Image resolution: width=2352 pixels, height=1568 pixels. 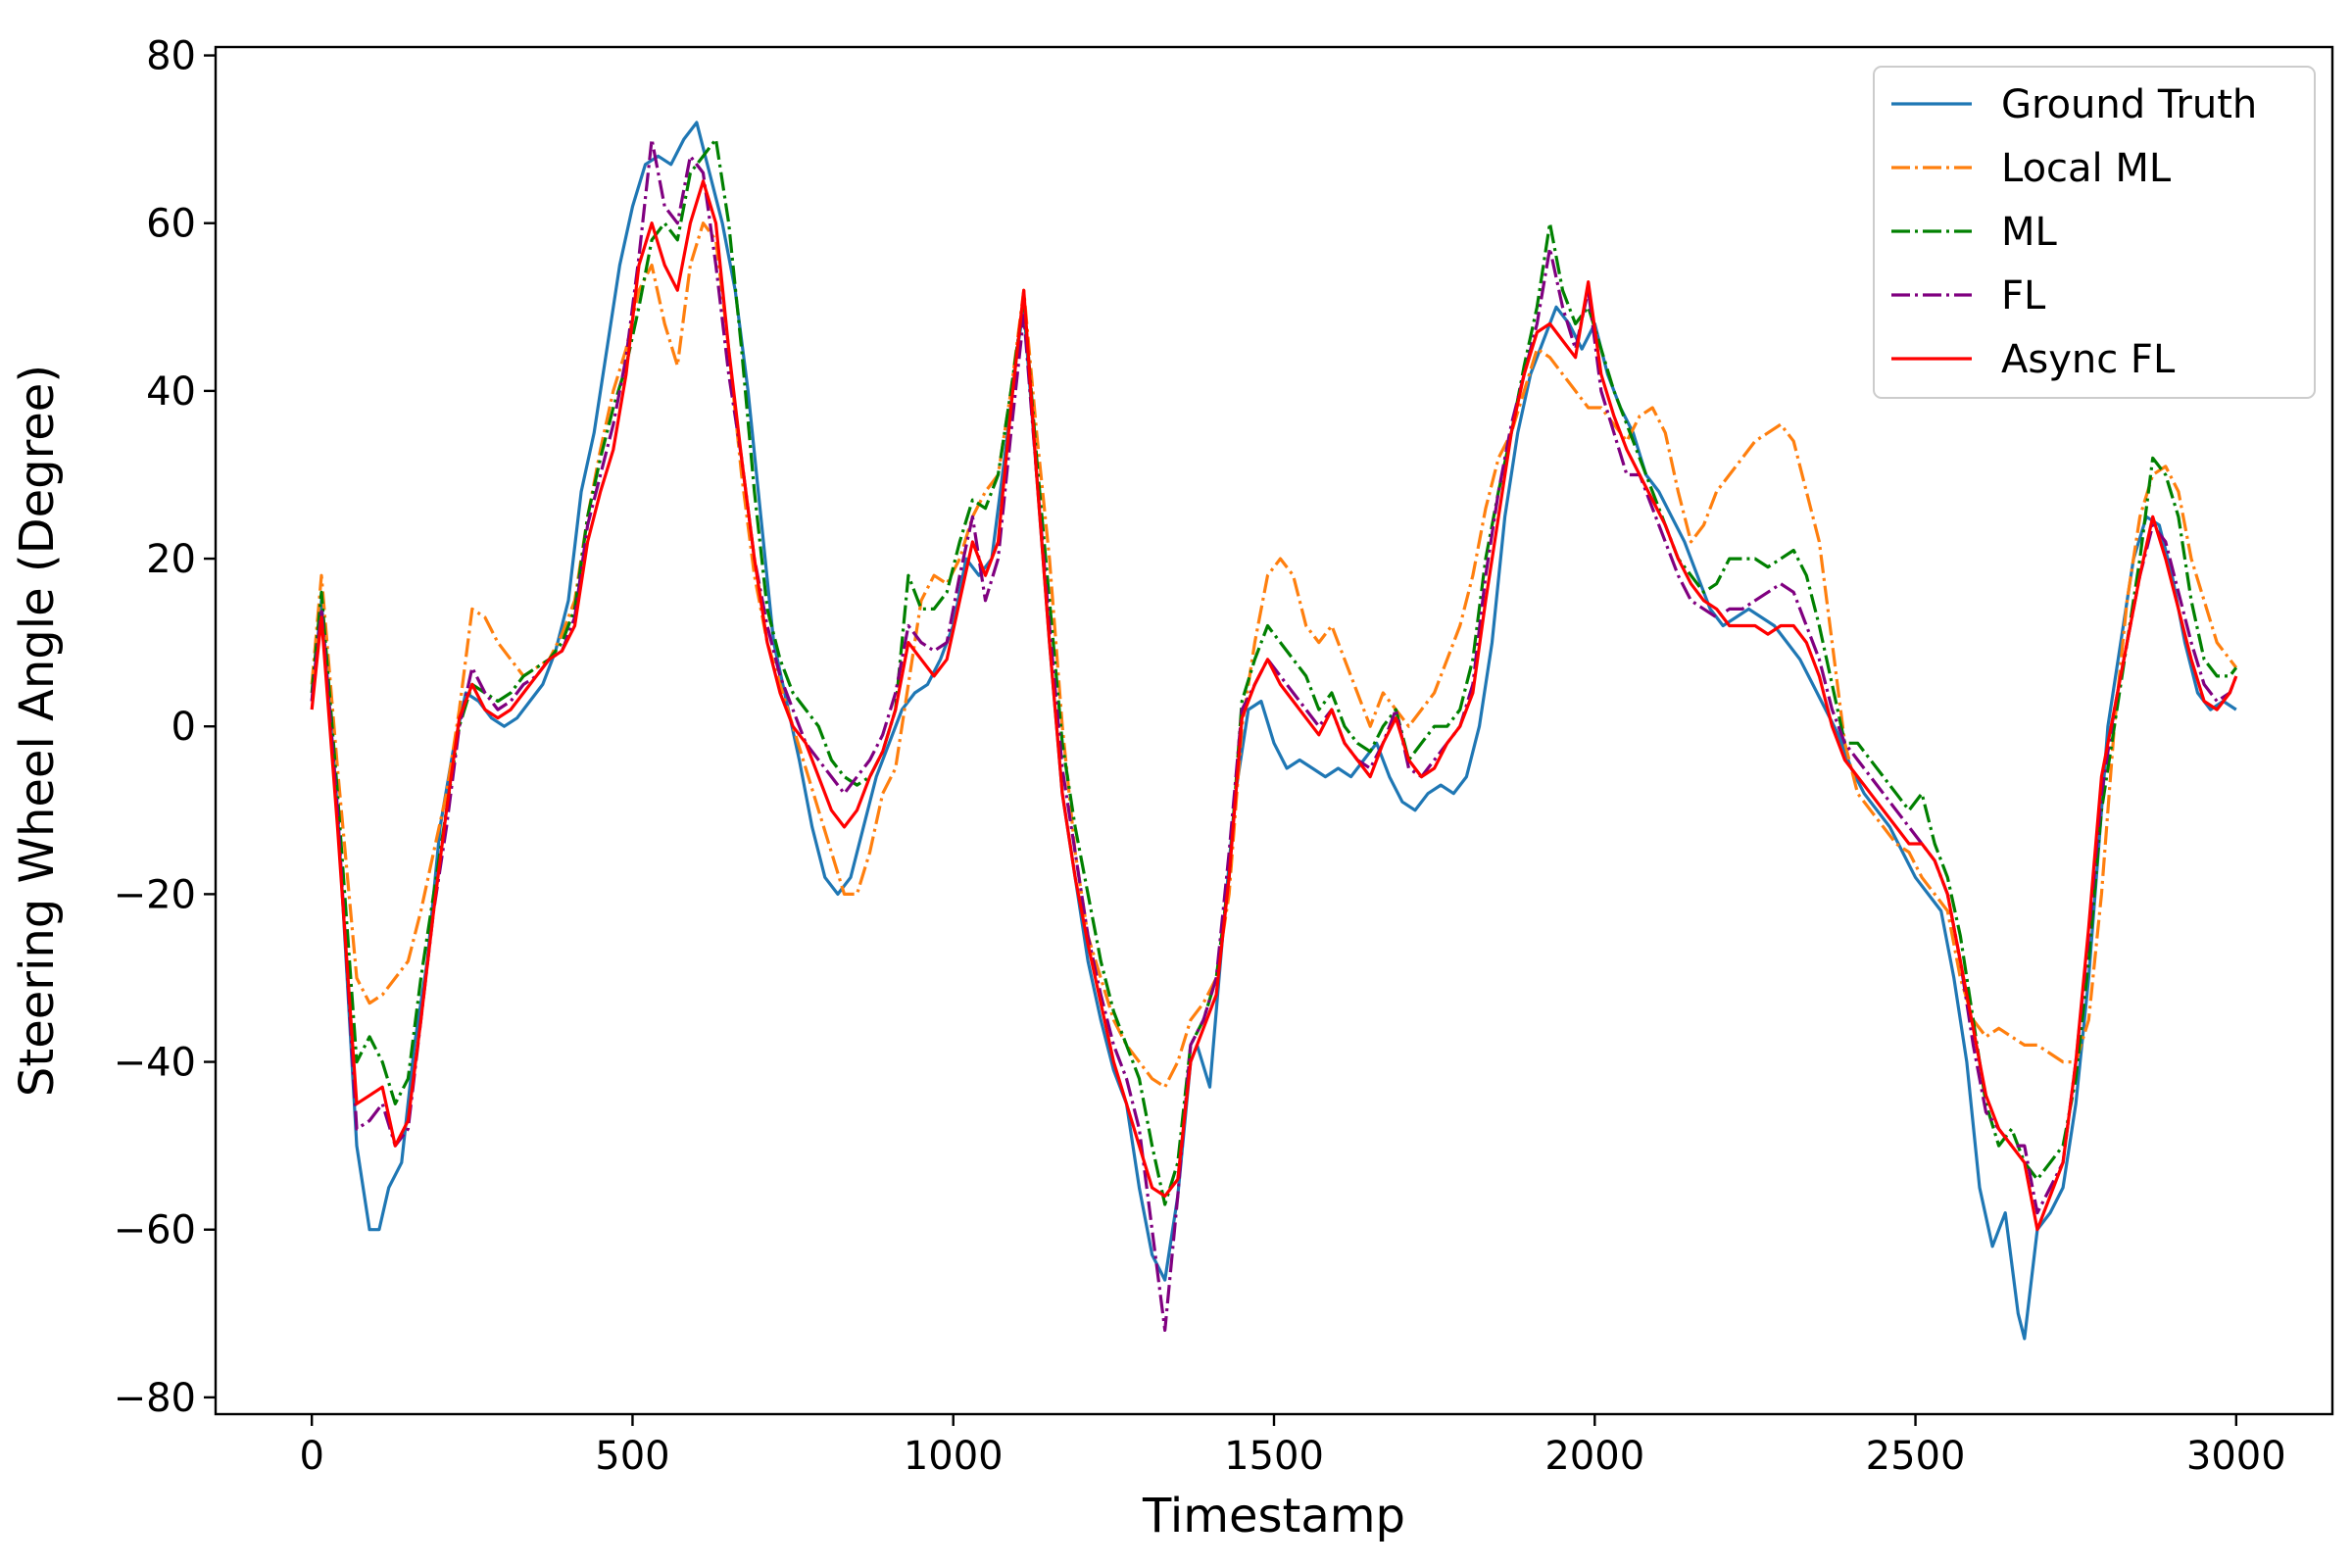 I want to click on y-tick-label: −60, so click(x=155, y=1230).